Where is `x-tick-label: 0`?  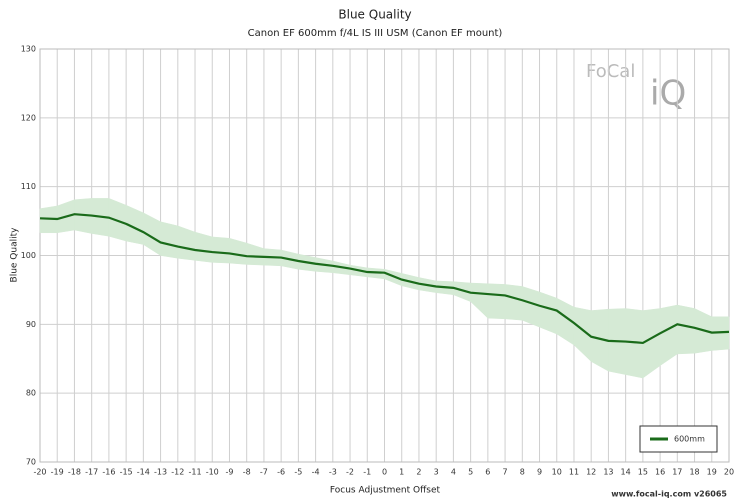
x-tick-label: 0 is located at coordinates (384, 472).